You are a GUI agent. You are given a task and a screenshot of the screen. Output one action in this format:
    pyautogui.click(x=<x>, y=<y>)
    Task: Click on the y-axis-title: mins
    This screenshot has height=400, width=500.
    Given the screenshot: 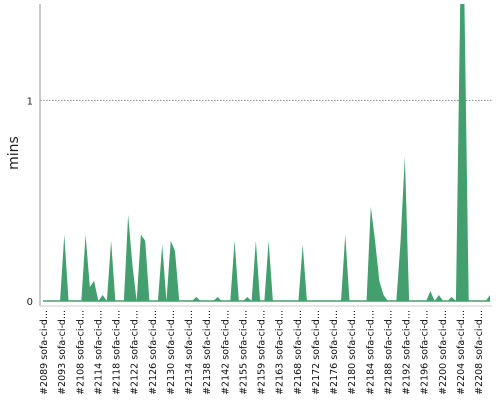 What is the action you would take?
    pyautogui.click(x=14, y=153)
    